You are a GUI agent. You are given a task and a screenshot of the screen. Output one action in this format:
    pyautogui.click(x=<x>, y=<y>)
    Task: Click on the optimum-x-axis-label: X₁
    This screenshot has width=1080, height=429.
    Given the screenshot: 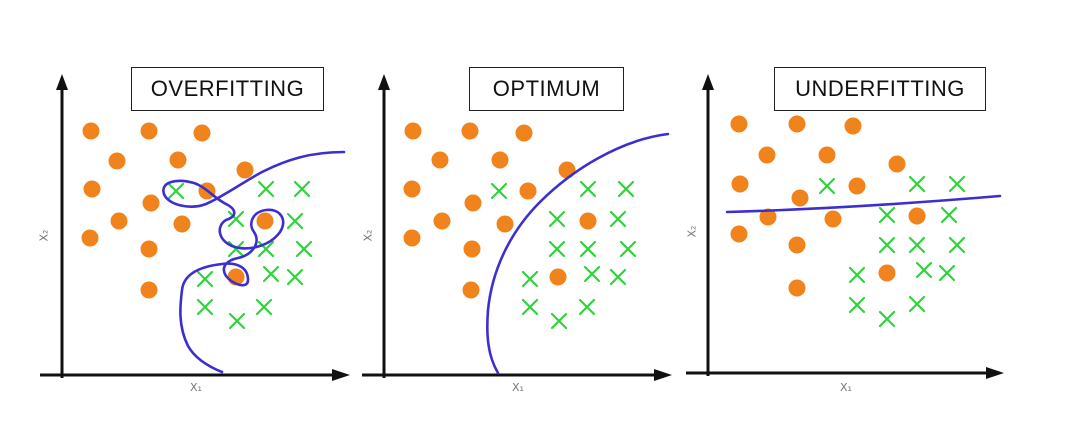 What is the action you would take?
    pyautogui.click(x=518, y=387)
    